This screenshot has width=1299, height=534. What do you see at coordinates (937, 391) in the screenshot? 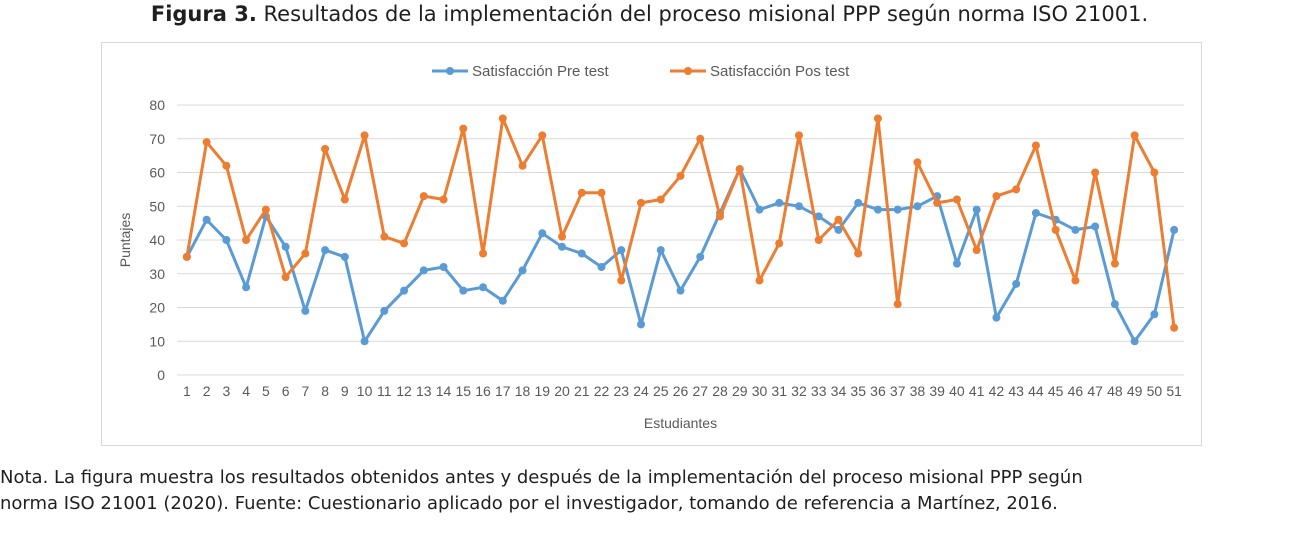
I see `x-tick-label: 39` at bounding box center [937, 391].